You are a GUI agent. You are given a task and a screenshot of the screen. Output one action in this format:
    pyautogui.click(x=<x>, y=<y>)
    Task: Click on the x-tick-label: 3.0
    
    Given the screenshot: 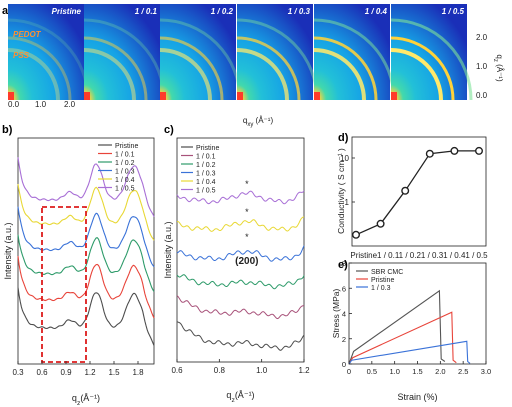 What is the action you would take?
    pyautogui.click(x=486, y=371)
    